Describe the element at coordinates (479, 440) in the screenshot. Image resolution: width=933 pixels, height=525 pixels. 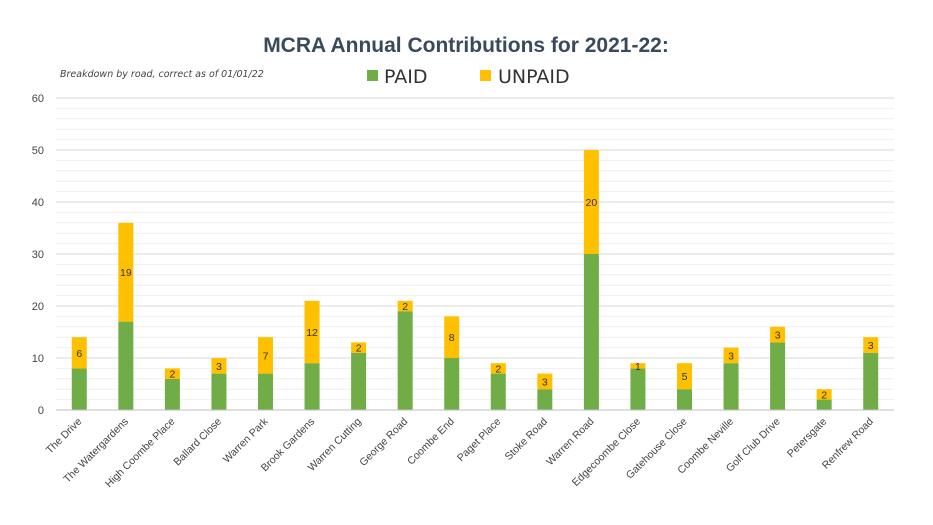
I see `x-tick-label: Paget Place` at that location.